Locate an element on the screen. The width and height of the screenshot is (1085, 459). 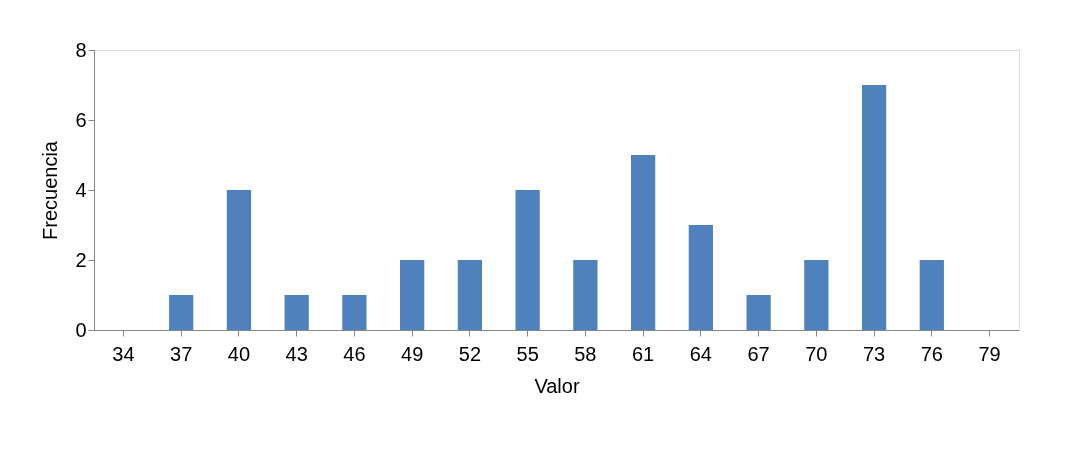
y-tick-label: 4 is located at coordinates (81, 189).